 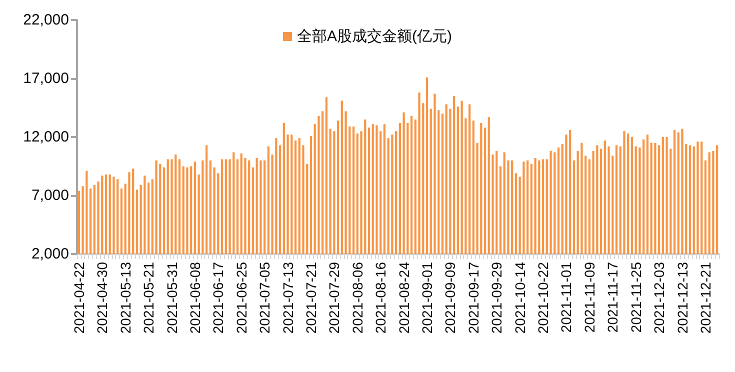 I want to click on x-tick-label: 2021-04-22, so click(x=78, y=298).